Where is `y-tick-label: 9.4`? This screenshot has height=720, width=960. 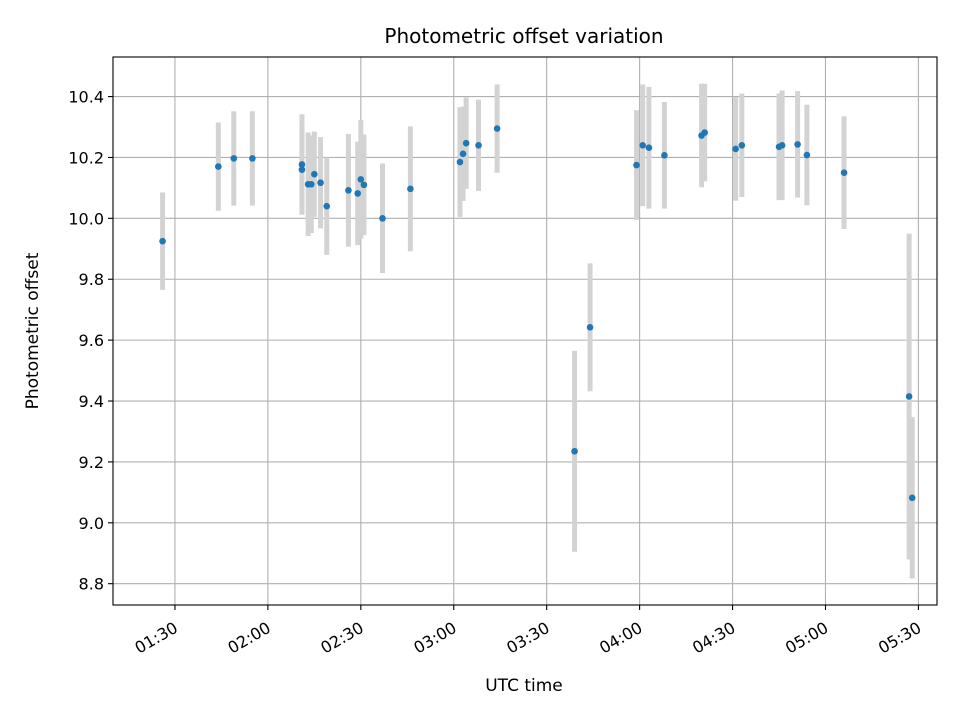
y-tick-label: 9.4 is located at coordinates (91, 401).